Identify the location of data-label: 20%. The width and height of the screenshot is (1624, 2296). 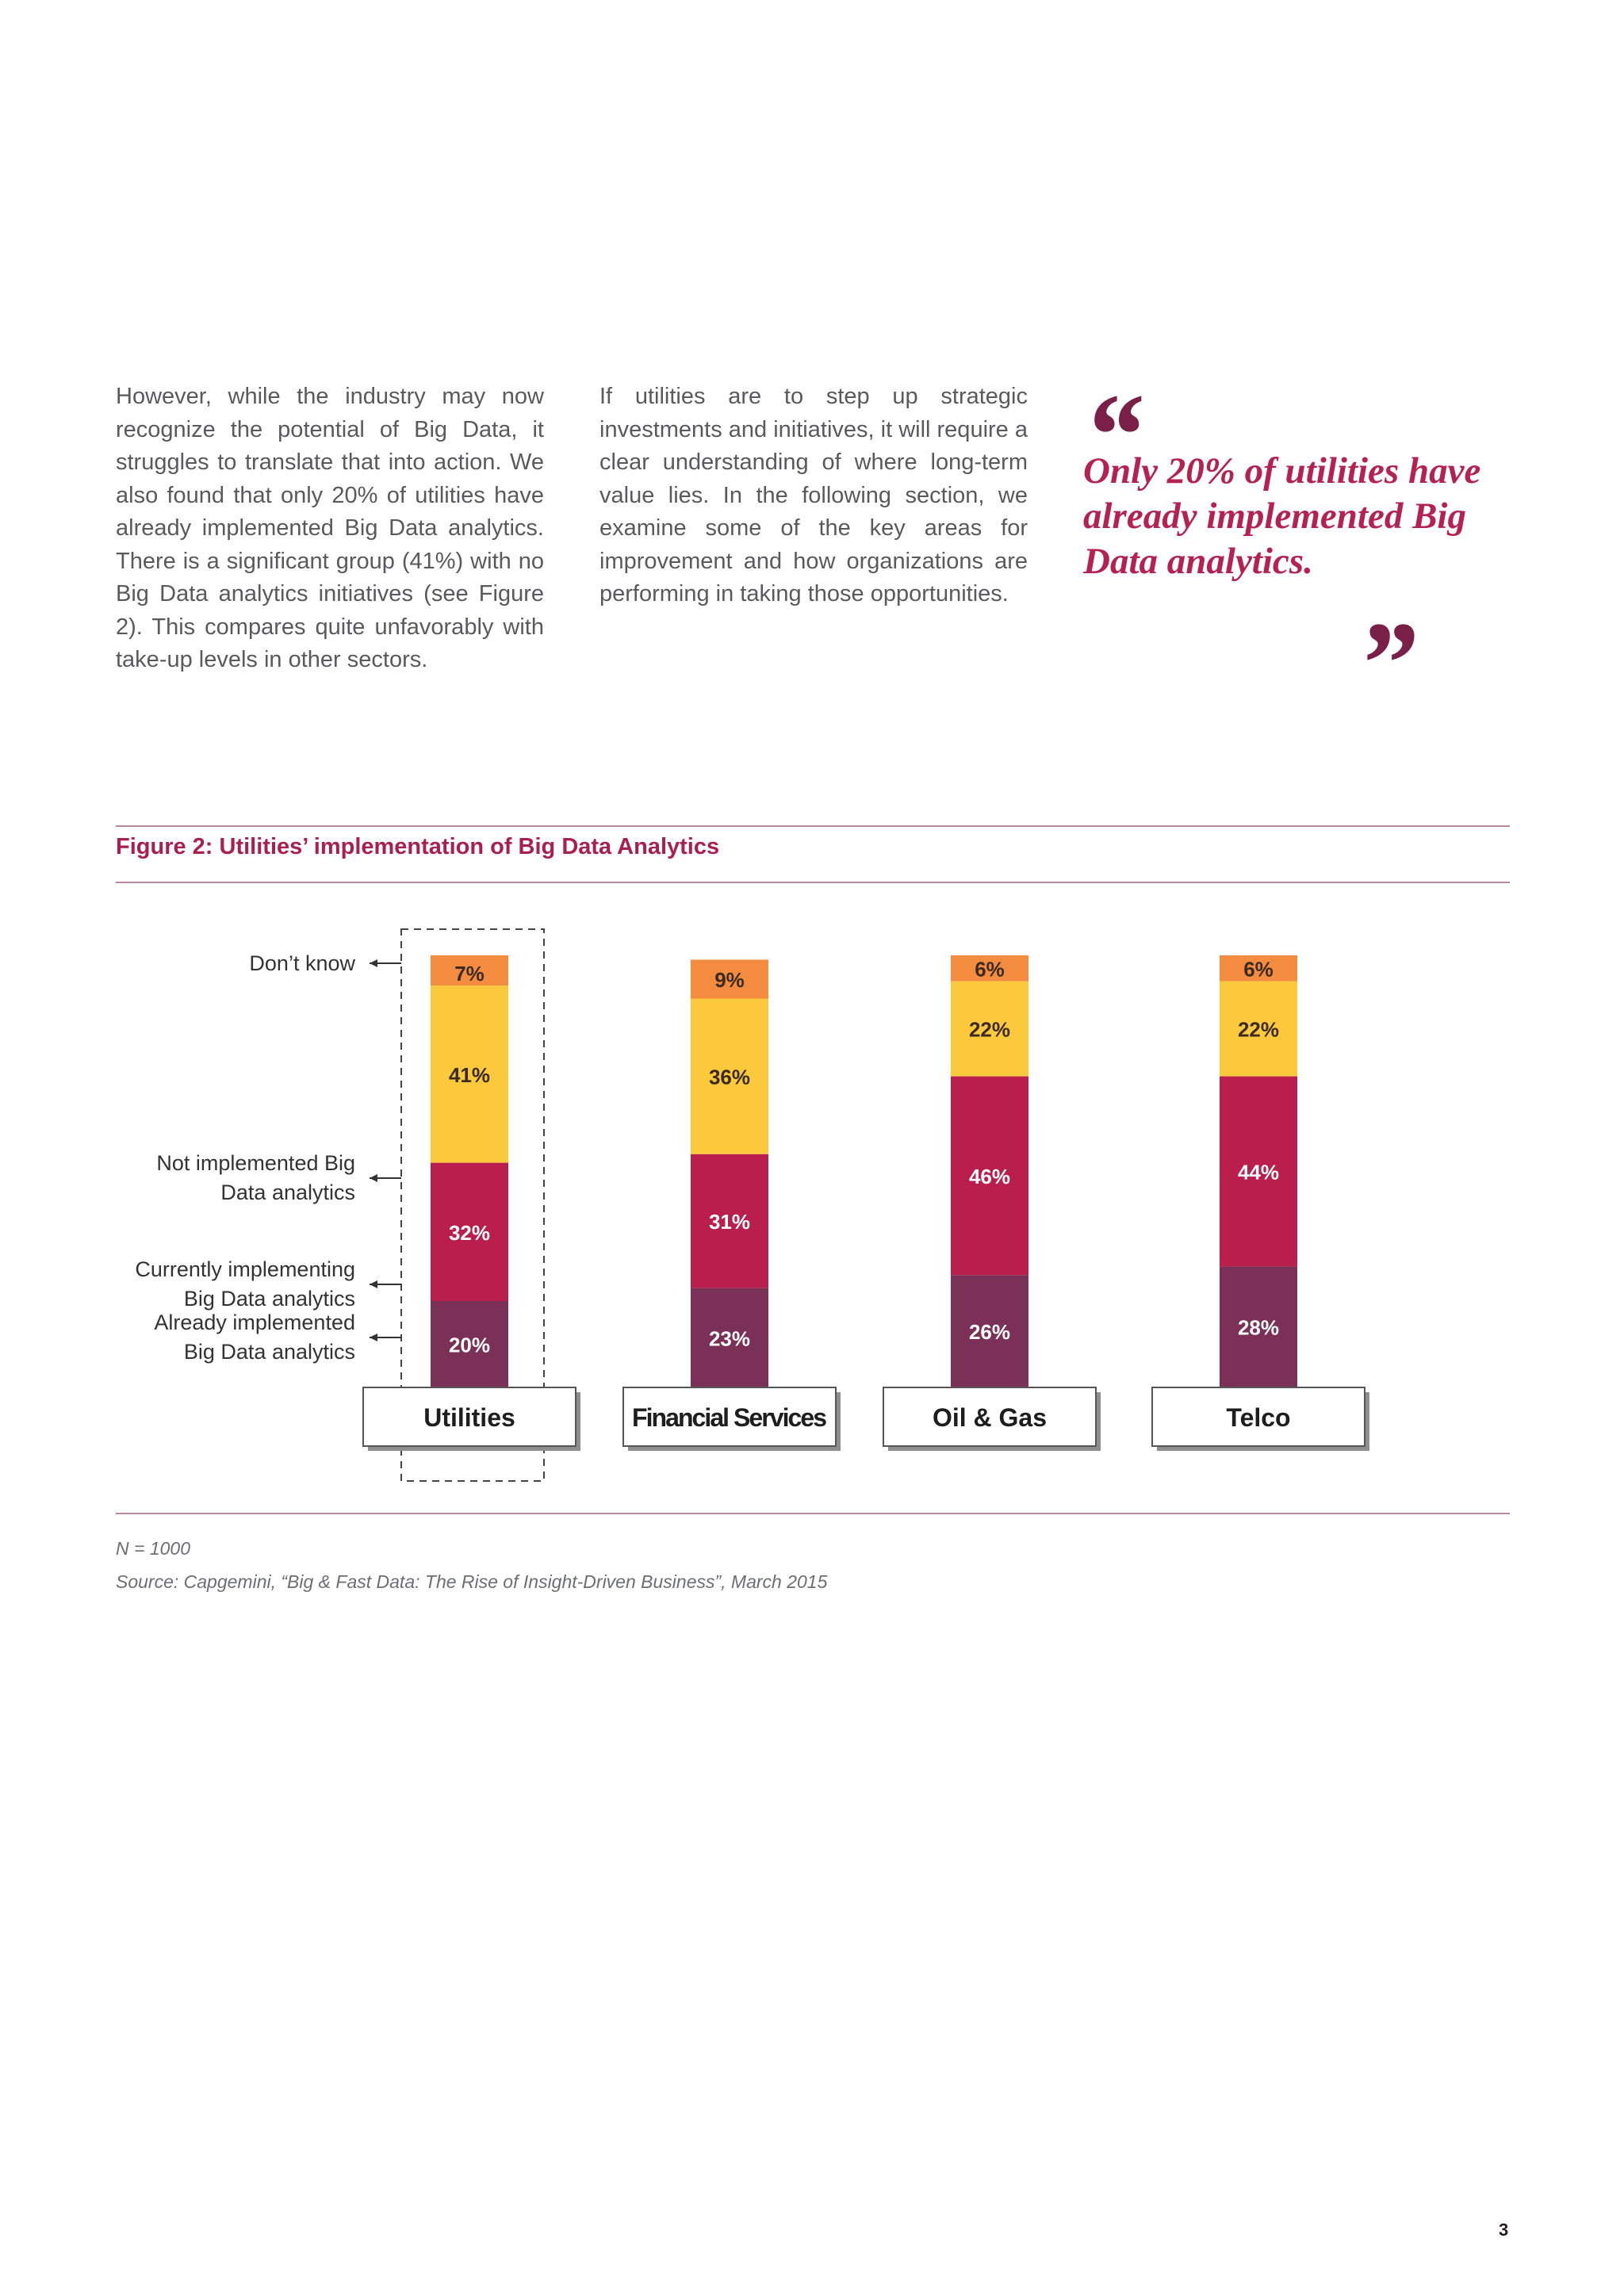
(469, 1346).